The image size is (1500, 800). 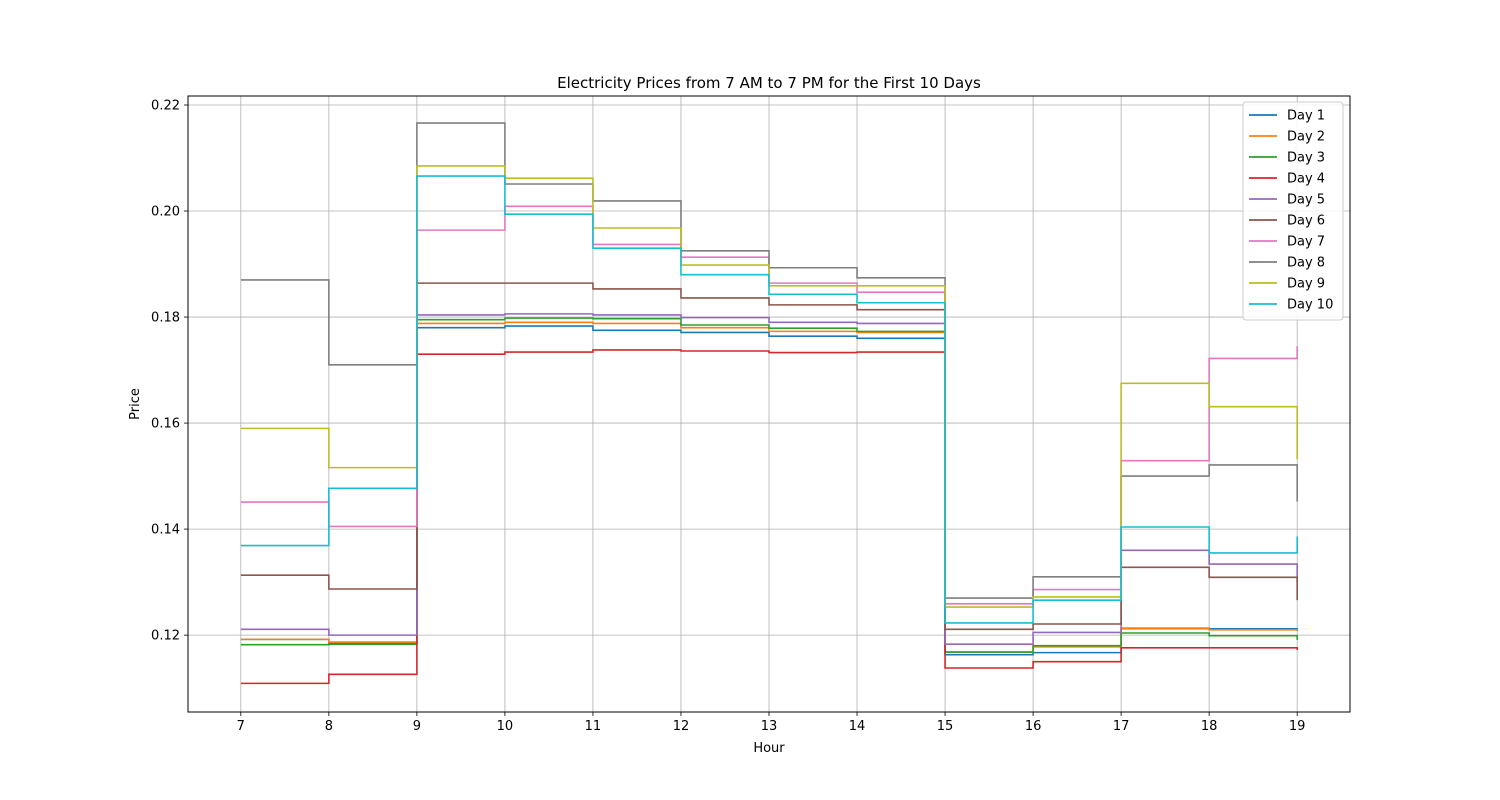 I want to click on legend-entry-label: Day 2, so click(x=1306, y=137).